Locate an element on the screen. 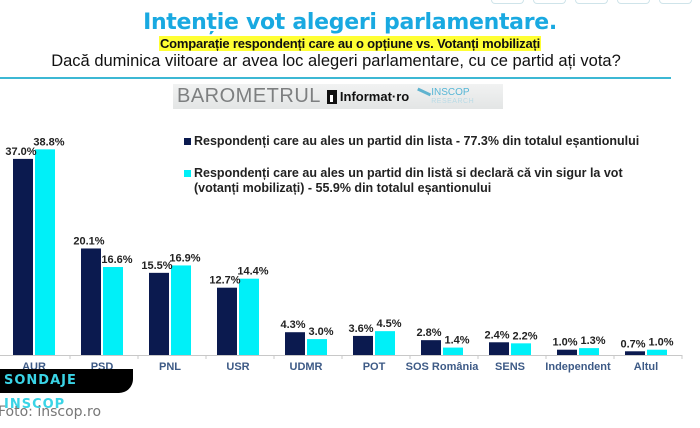 This screenshot has height=428, width=700. value-label: 38.8% is located at coordinates (48, 142).